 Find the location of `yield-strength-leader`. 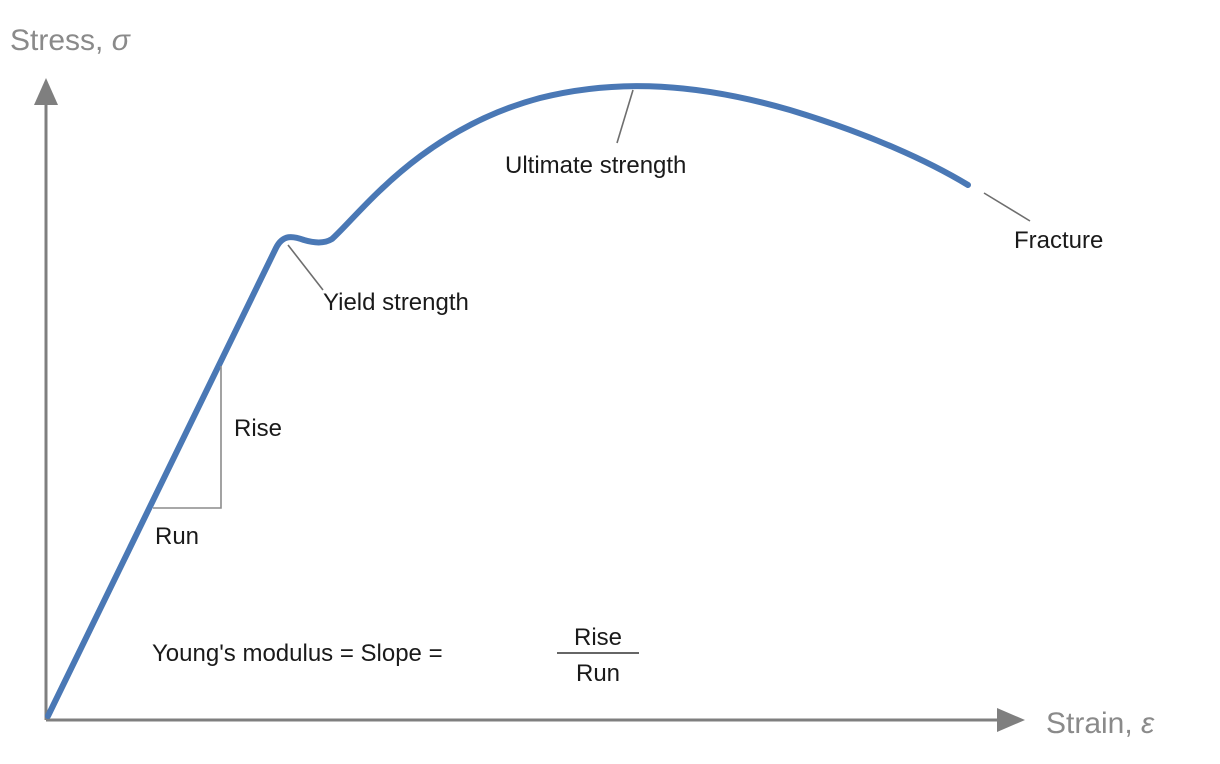

yield-strength-leader is located at coordinates (305, 267).